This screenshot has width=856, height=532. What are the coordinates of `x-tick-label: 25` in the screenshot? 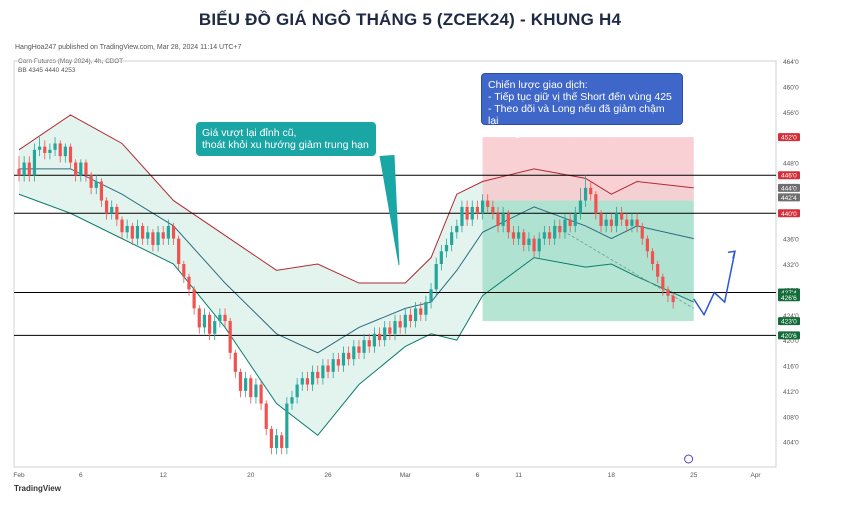 It's located at (694, 475).